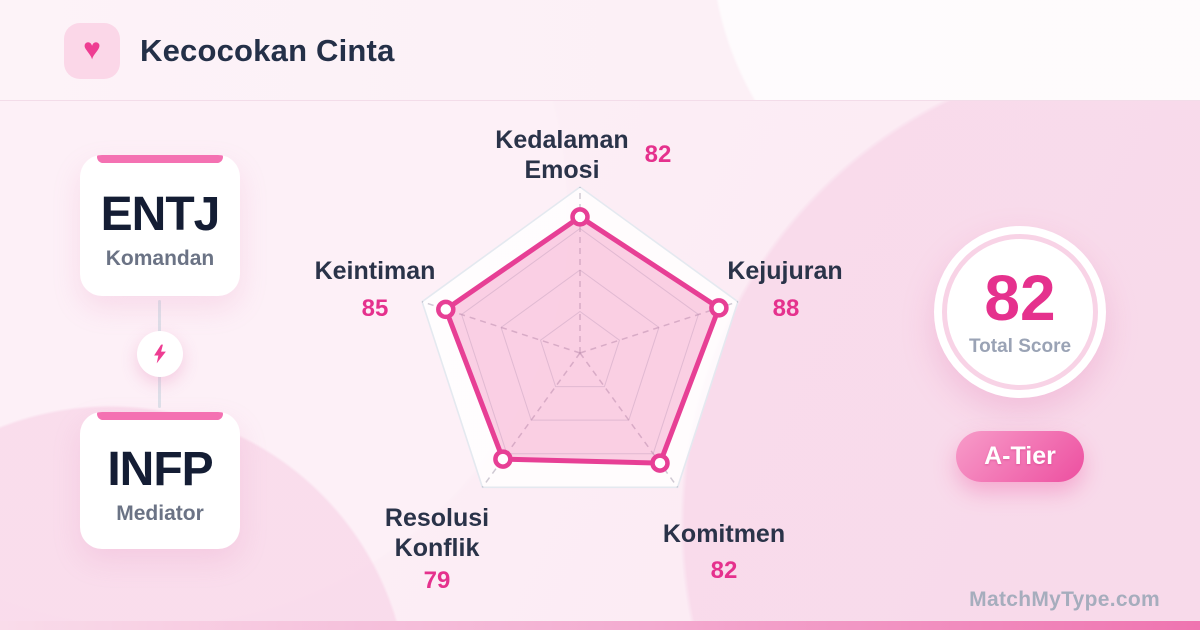 This screenshot has width=1200, height=630. What do you see at coordinates (724, 534) in the screenshot?
I see `axis-label-komitmen: Komitmen` at bounding box center [724, 534].